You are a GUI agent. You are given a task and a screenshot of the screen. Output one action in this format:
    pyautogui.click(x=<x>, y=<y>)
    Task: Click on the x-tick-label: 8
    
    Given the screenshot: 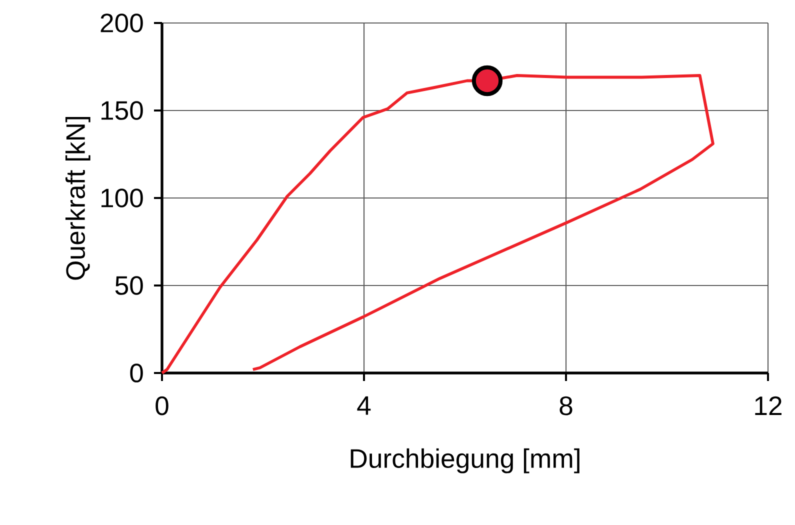 What is the action you would take?
    pyautogui.click(x=566, y=406)
    